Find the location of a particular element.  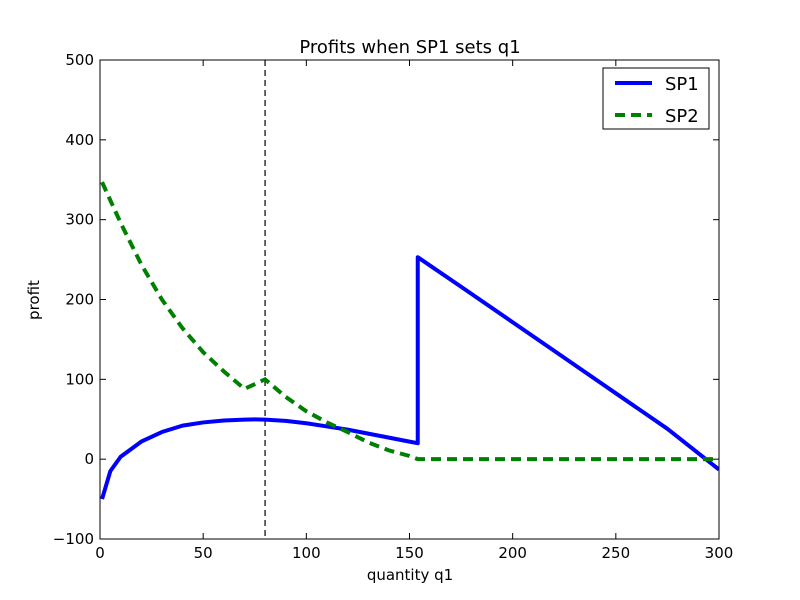

y-axis-title: profit is located at coordinates (34, 300).